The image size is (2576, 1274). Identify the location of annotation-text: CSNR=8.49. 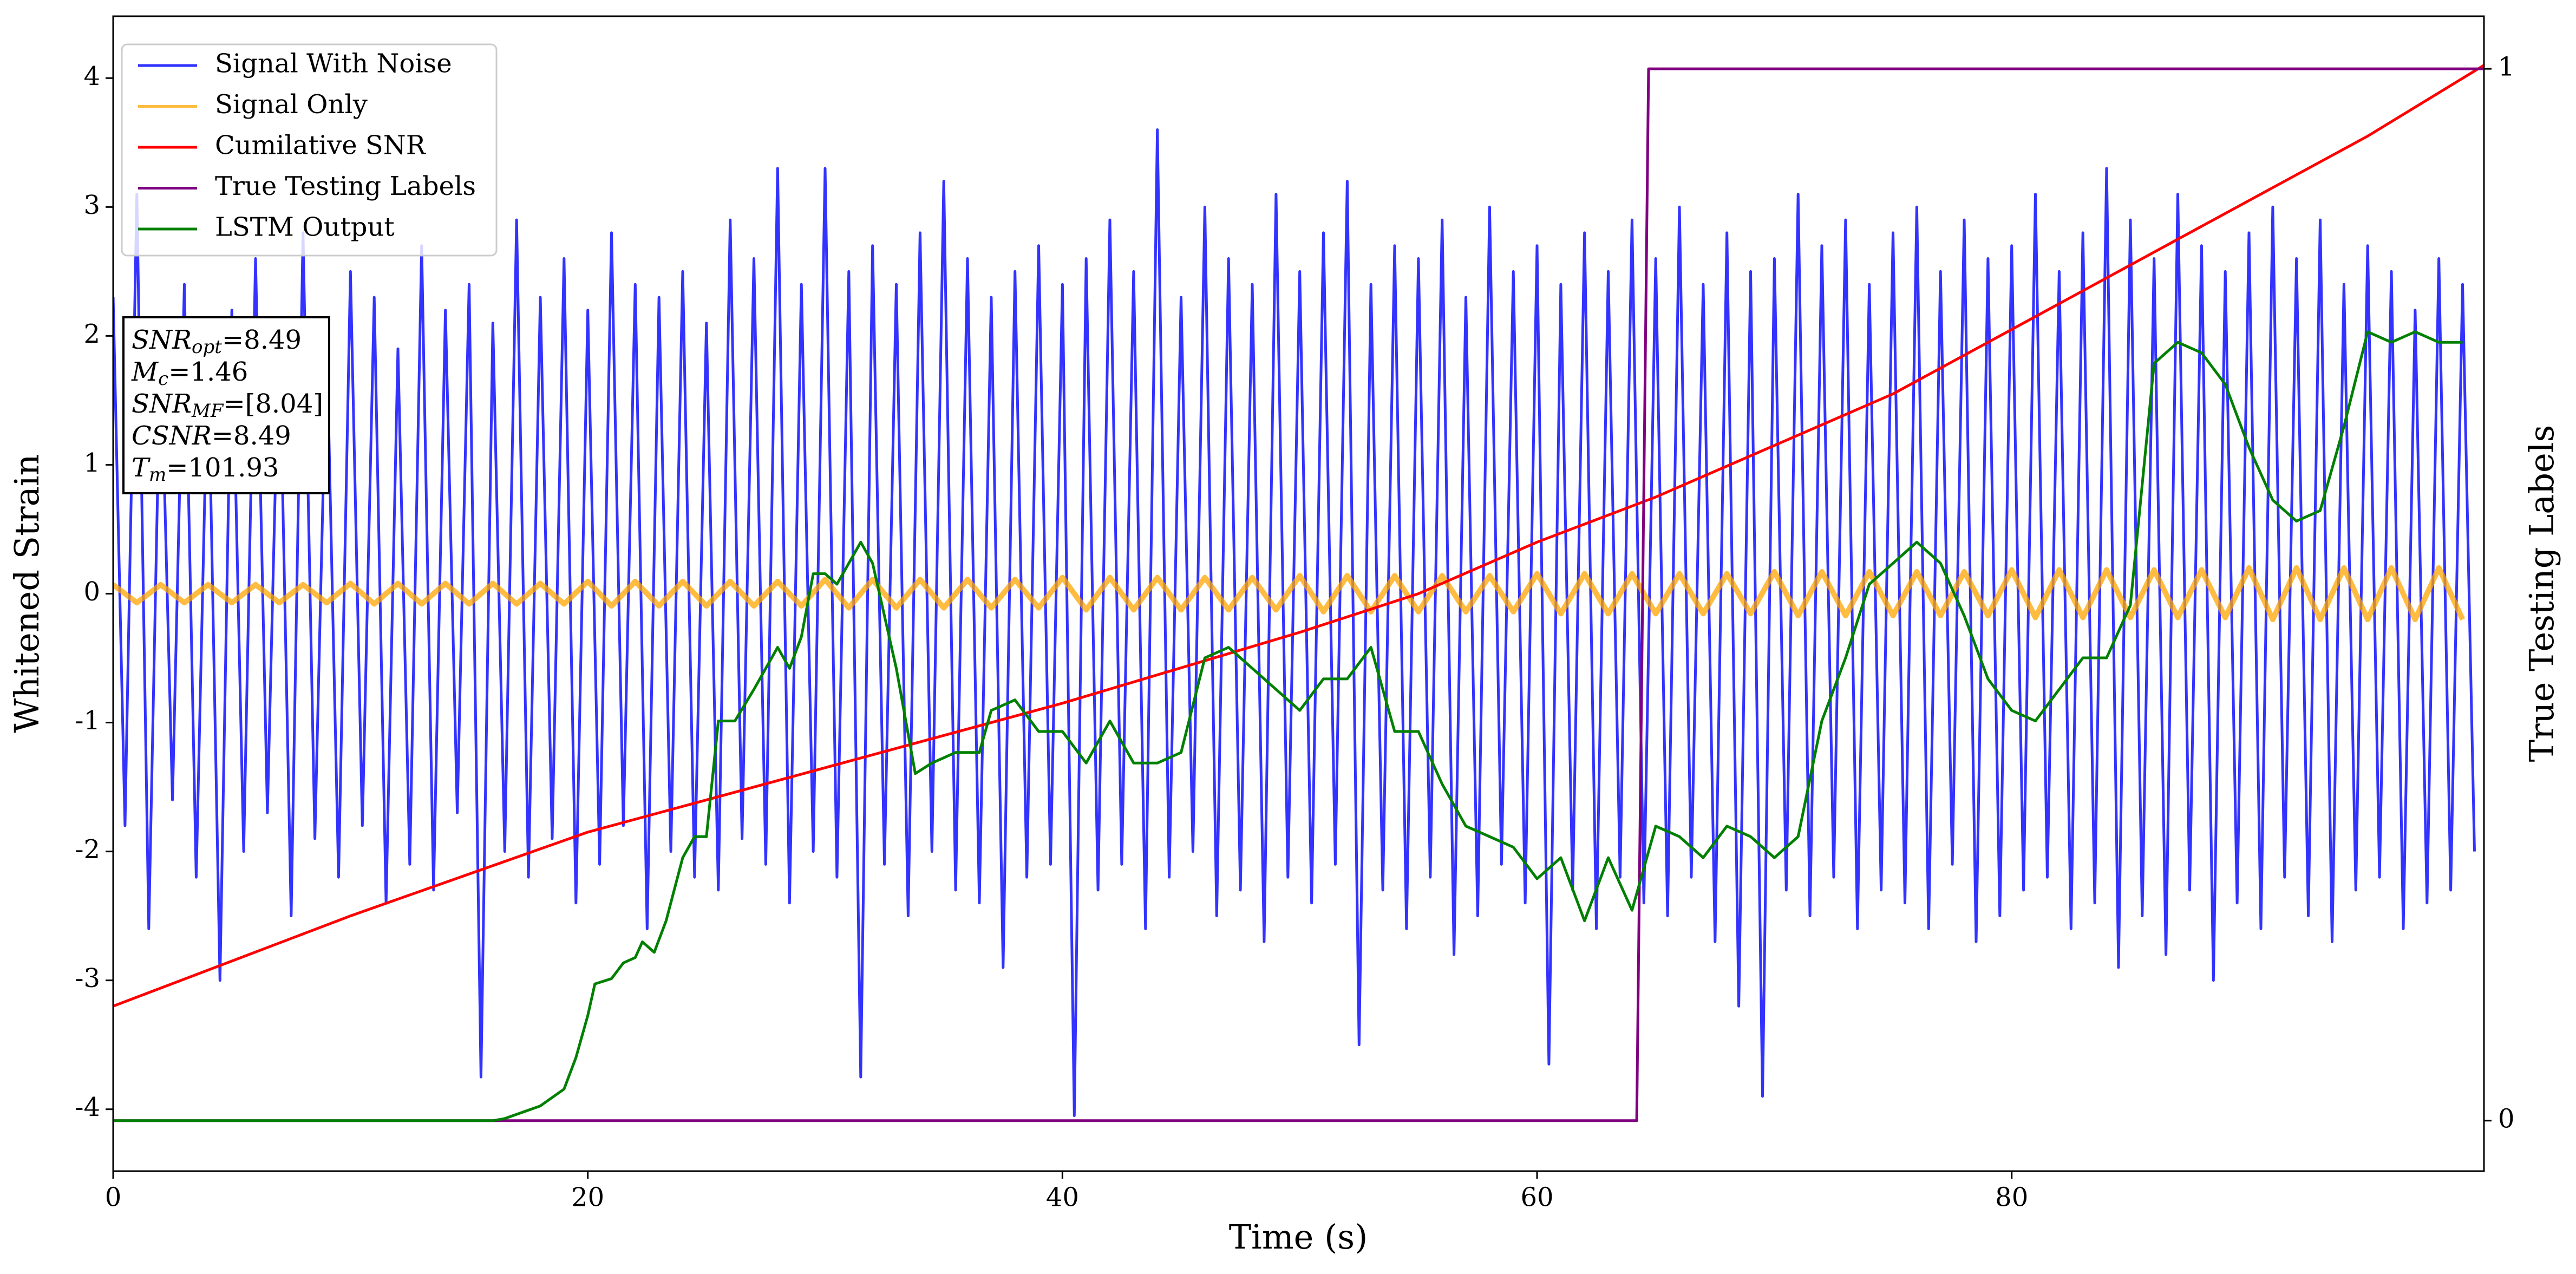
(211, 436).